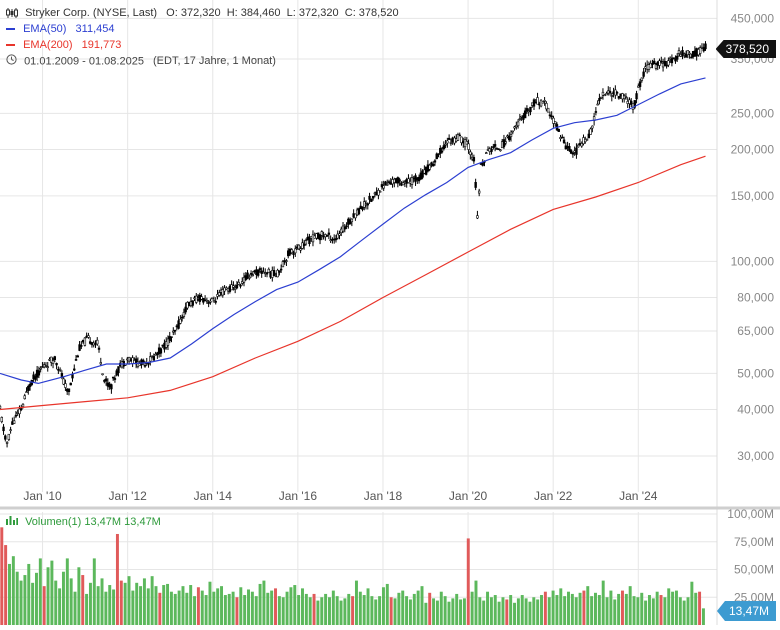  Describe the element at coordinates (746, 611) in the screenshot. I see `last-volume-badge: 13,47M` at that location.